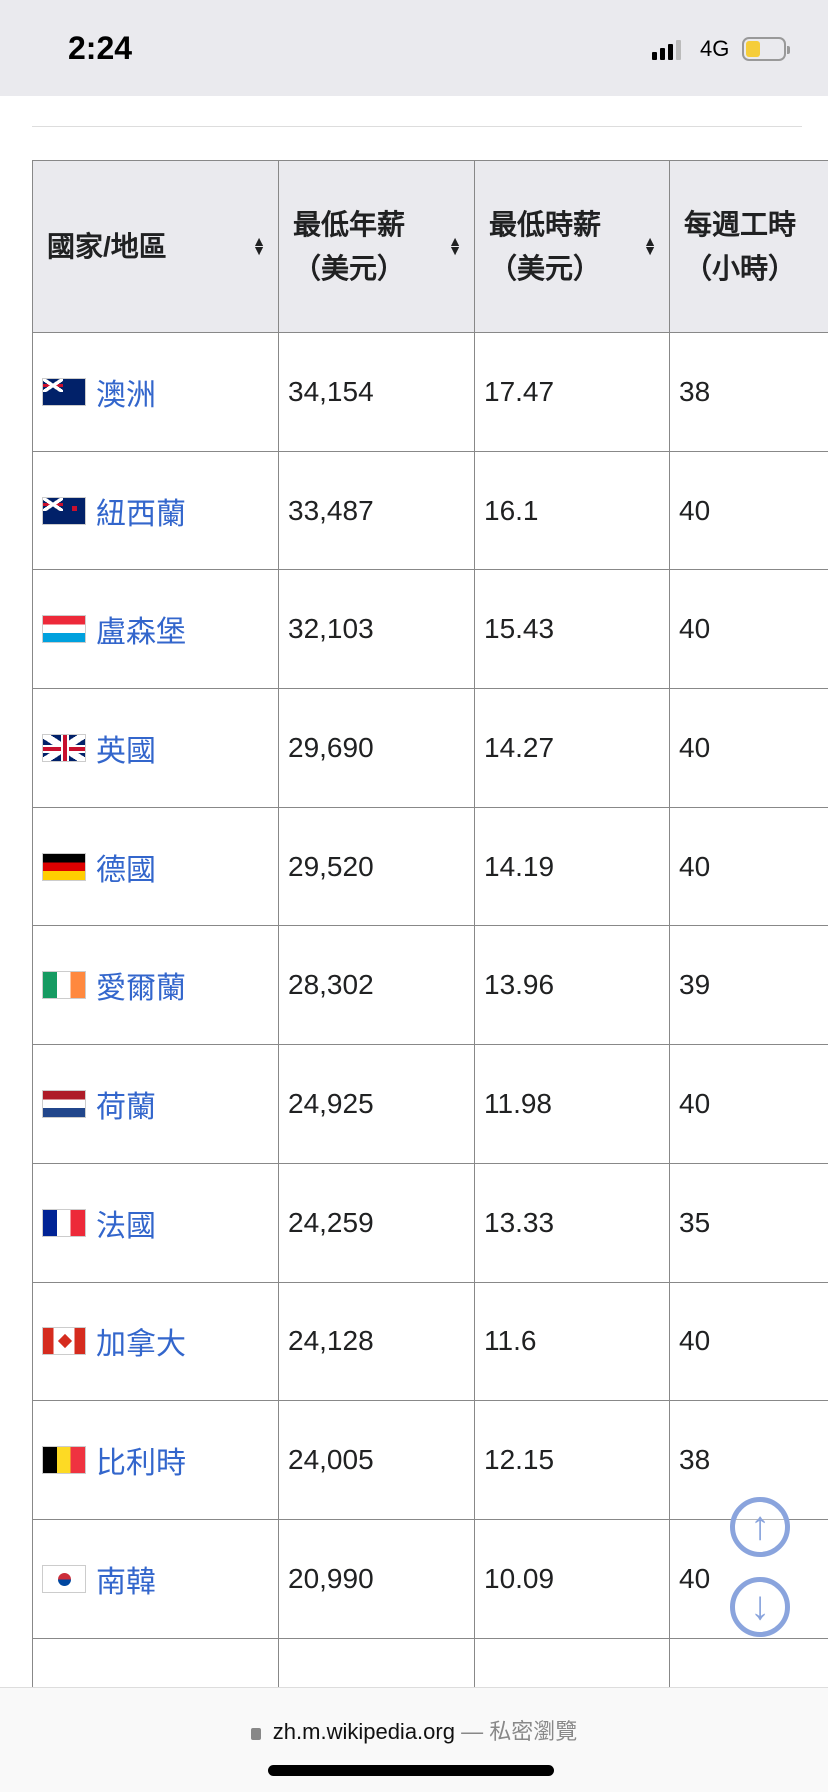  Describe the element at coordinates (748, 1662) in the screenshot. I see `weekly-hours-cell` at that location.